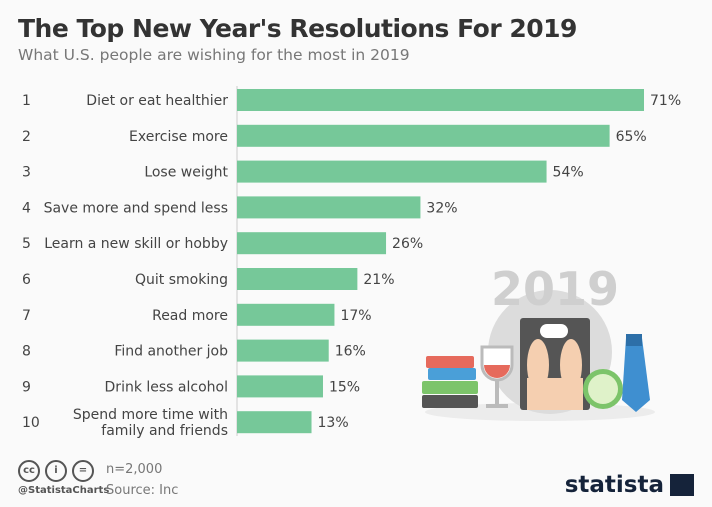 This screenshot has width=712, height=507. What do you see at coordinates (378, 280) in the screenshot?
I see `value-label: 21%` at bounding box center [378, 280].